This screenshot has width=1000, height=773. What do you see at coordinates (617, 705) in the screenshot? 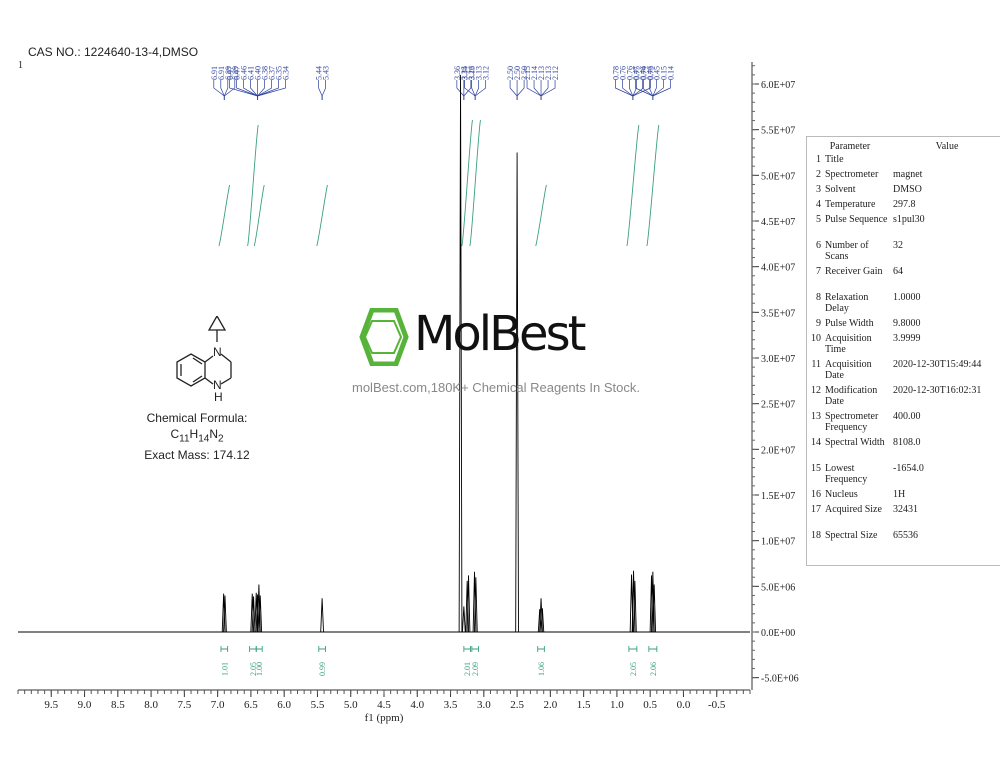
I see `x-tick-label: 1.0` at bounding box center [617, 705].